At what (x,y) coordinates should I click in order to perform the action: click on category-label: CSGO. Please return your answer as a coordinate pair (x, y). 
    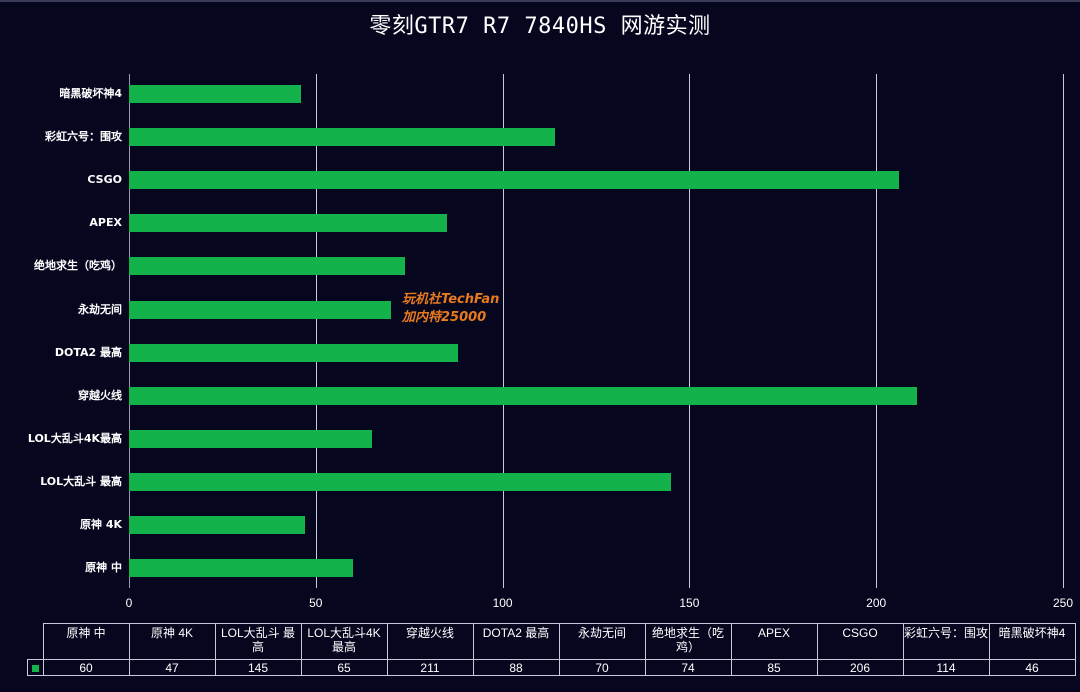
    Looking at the image, I should click on (104, 180).